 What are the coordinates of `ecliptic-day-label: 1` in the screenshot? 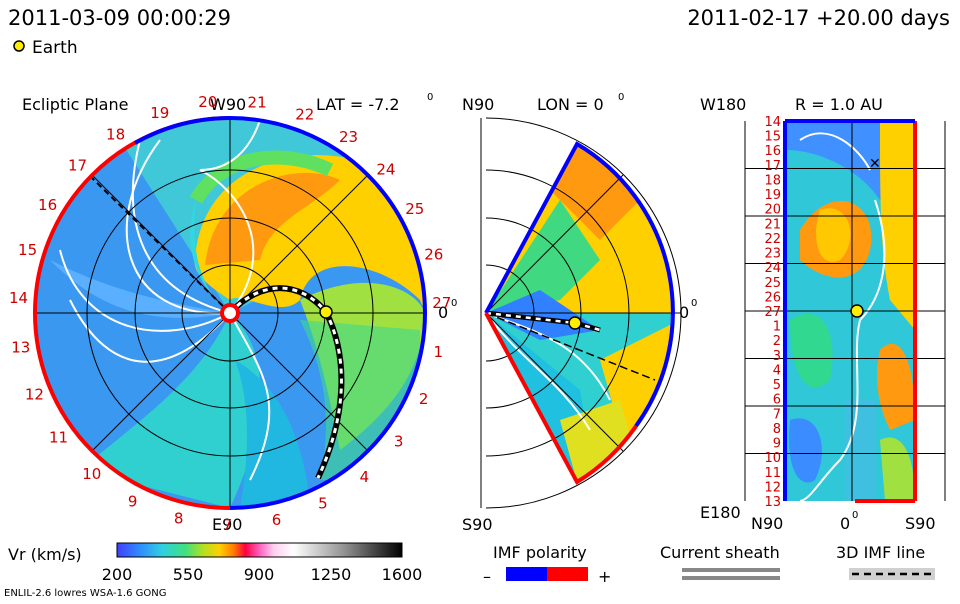 It's located at (439, 352).